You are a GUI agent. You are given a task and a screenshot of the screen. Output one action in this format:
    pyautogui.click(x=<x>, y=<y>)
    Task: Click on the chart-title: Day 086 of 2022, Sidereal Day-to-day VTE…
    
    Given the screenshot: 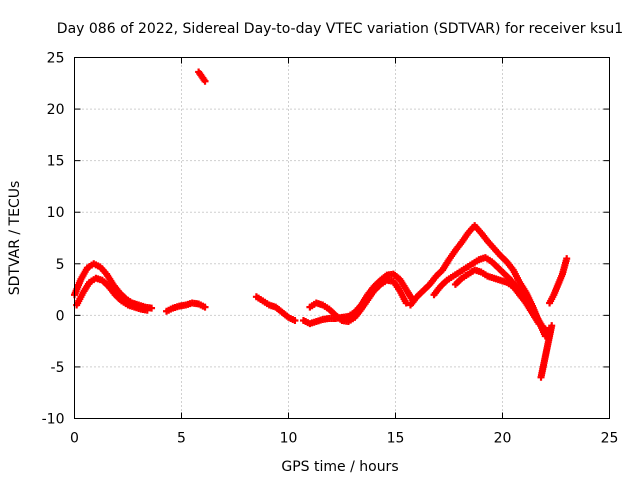 What is the action you would take?
    pyautogui.click(x=340, y=29)
    